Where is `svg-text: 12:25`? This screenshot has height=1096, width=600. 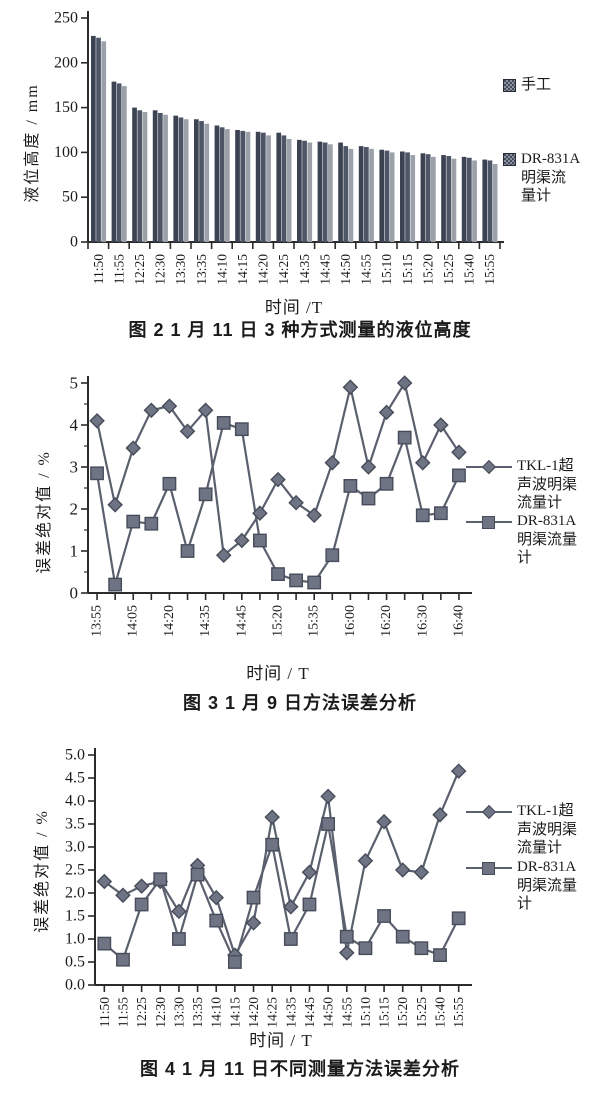
svg-text: 12:25 is located at coordinates (141, 1012).